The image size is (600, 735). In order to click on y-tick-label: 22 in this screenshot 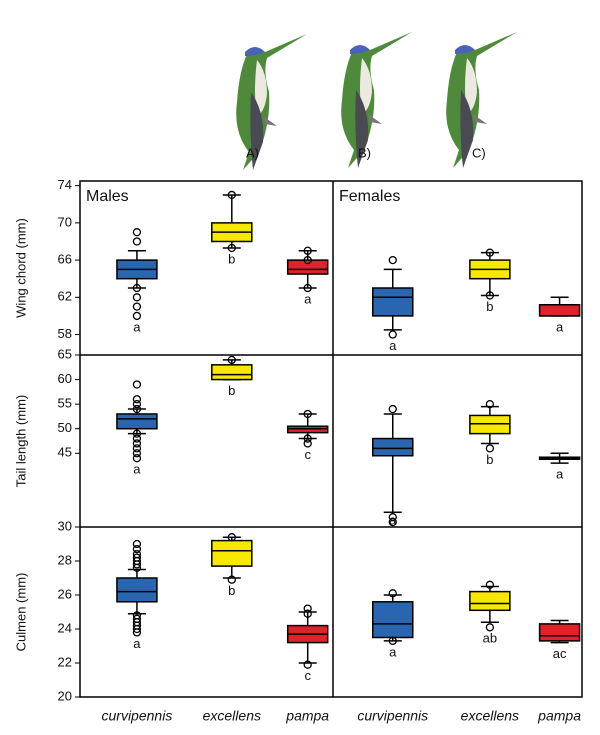, I will do `click(65, 661)`.